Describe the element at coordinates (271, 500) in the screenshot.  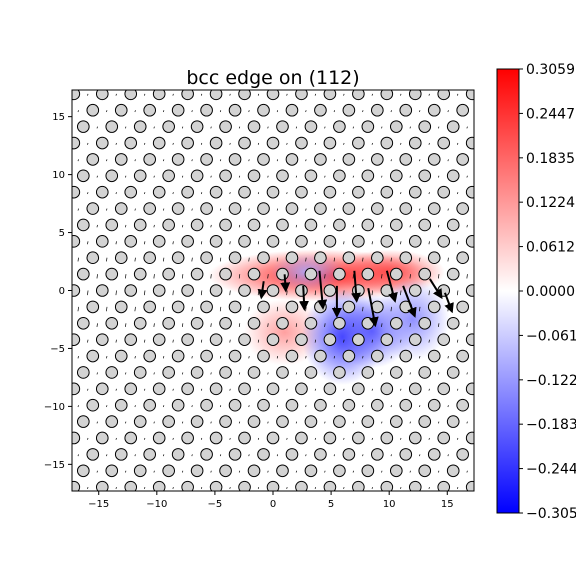
I see `x-axis: −15 −10 −5 0 5 10 15` at that location.